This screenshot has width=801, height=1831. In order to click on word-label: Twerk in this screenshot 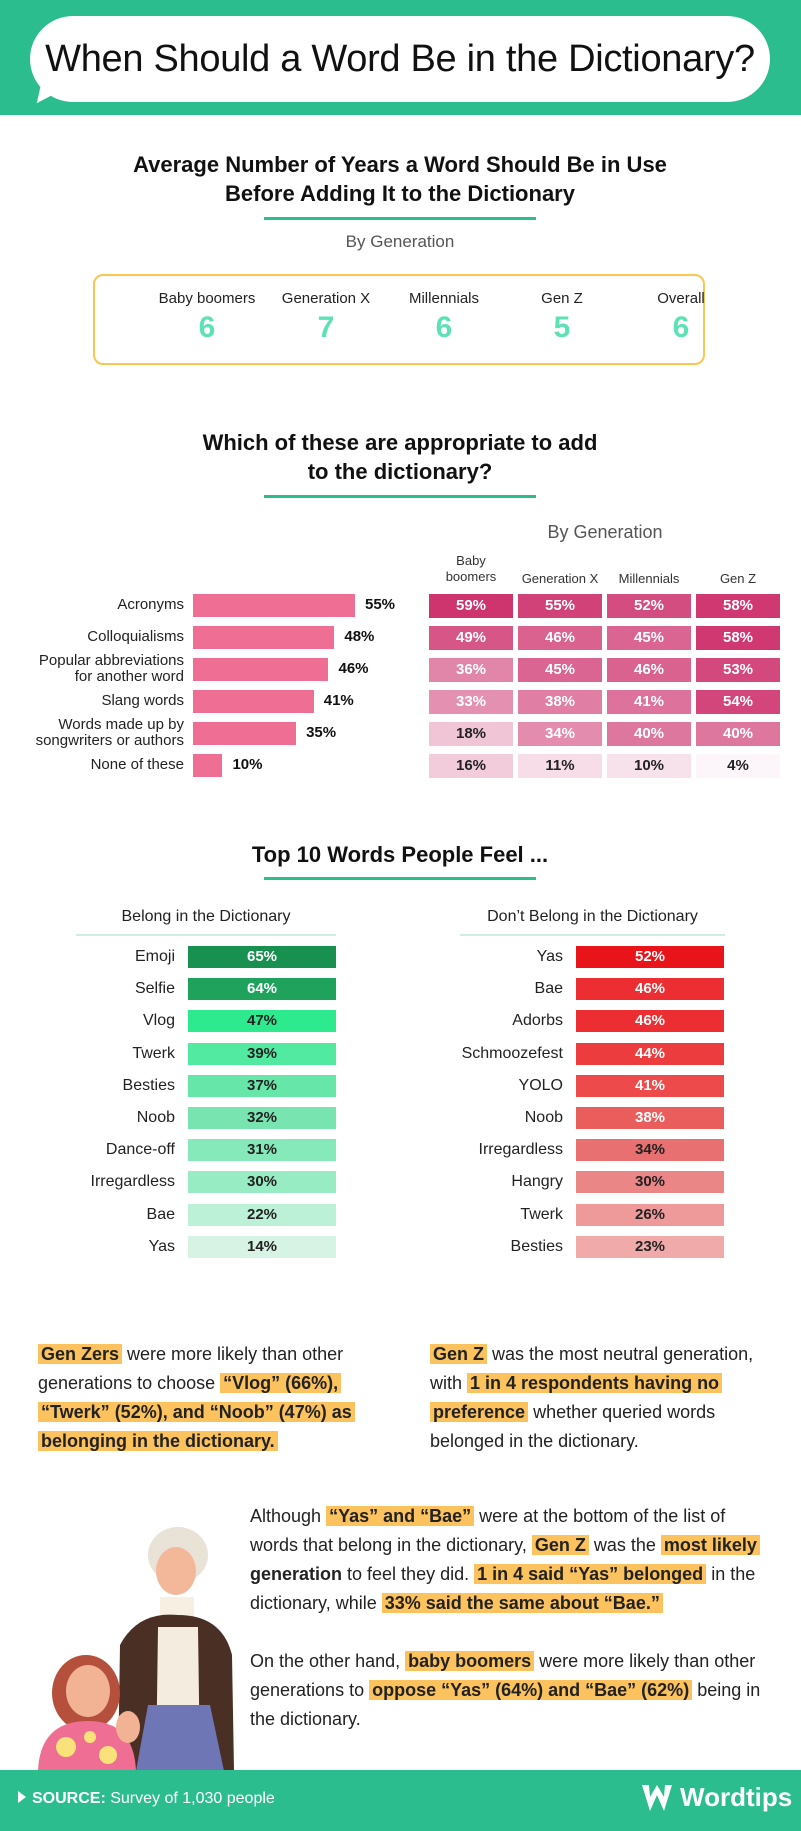, I will do `click(153, 1053)`.